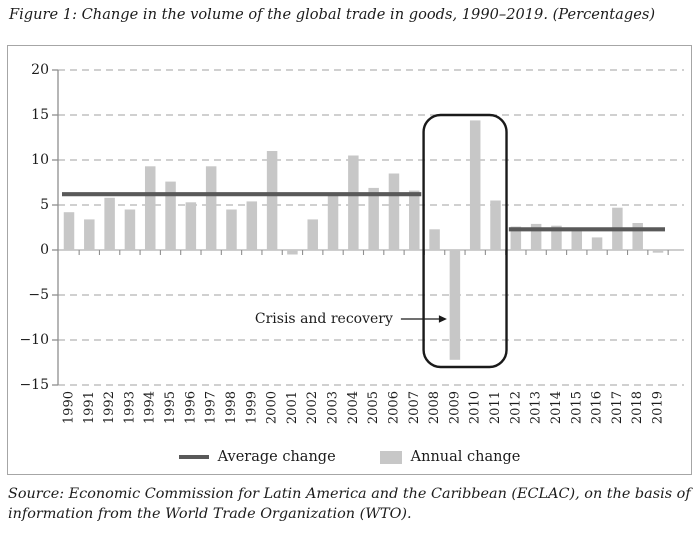 The image size is (700, 539). I want to click on bar-2001, so click(292, 252).